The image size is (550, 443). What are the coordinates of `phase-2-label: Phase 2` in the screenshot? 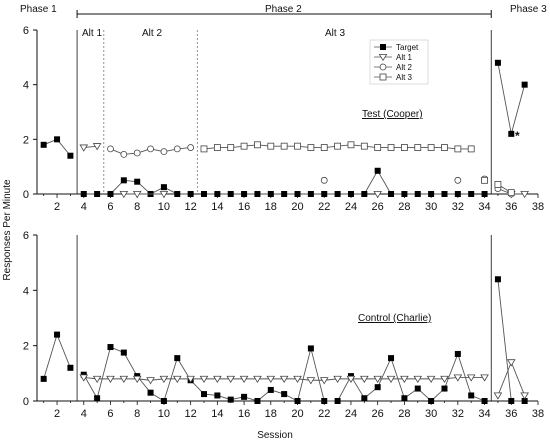 It's located at (283, 9).